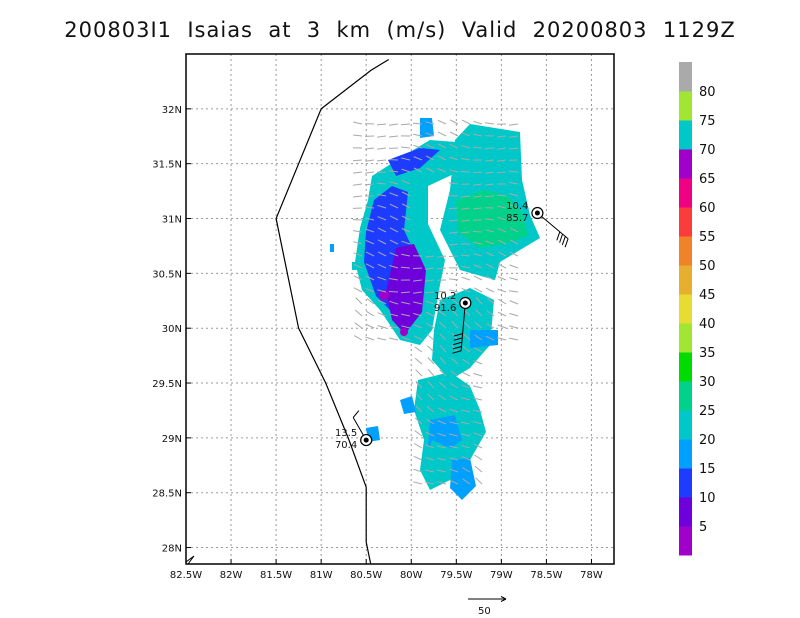  What do you see at coordinates (707, 324) in the screenshot?
I see `color-bar-label: 40` at bounding box center [707, 324].